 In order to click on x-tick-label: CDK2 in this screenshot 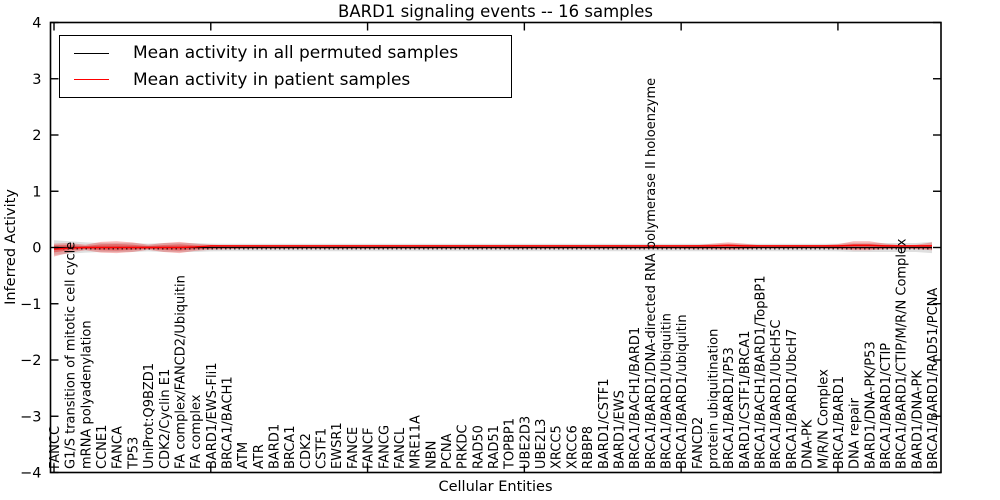, I will do `click(306, 451)`.